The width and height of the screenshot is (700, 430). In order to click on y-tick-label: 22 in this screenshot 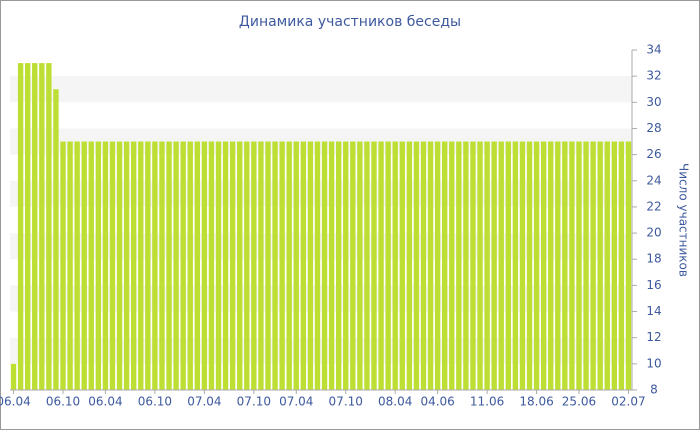, I will do `click(653, 206)`.